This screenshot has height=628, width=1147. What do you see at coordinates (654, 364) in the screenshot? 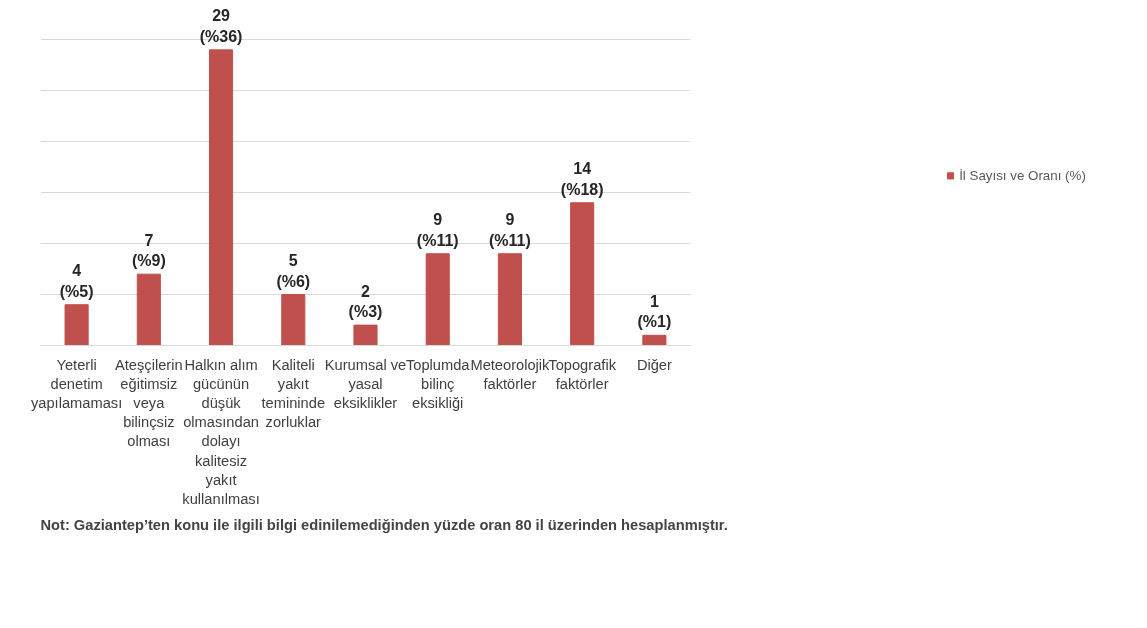
I see `x-tick-label: Diğer` at bounding box center [654, 364].